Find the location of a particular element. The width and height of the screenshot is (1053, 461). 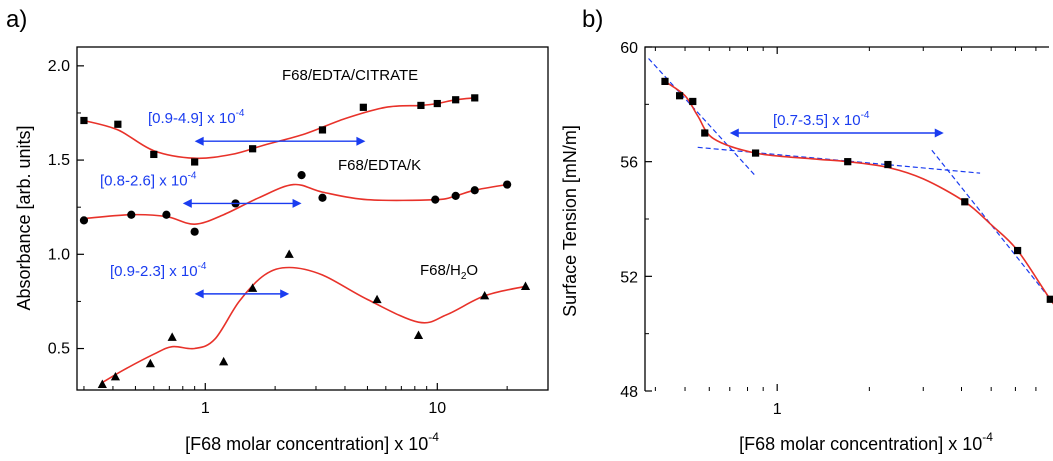

series-1-range-label-text: [0.8-2.6] x 10 is located at coordinates (144, 180).